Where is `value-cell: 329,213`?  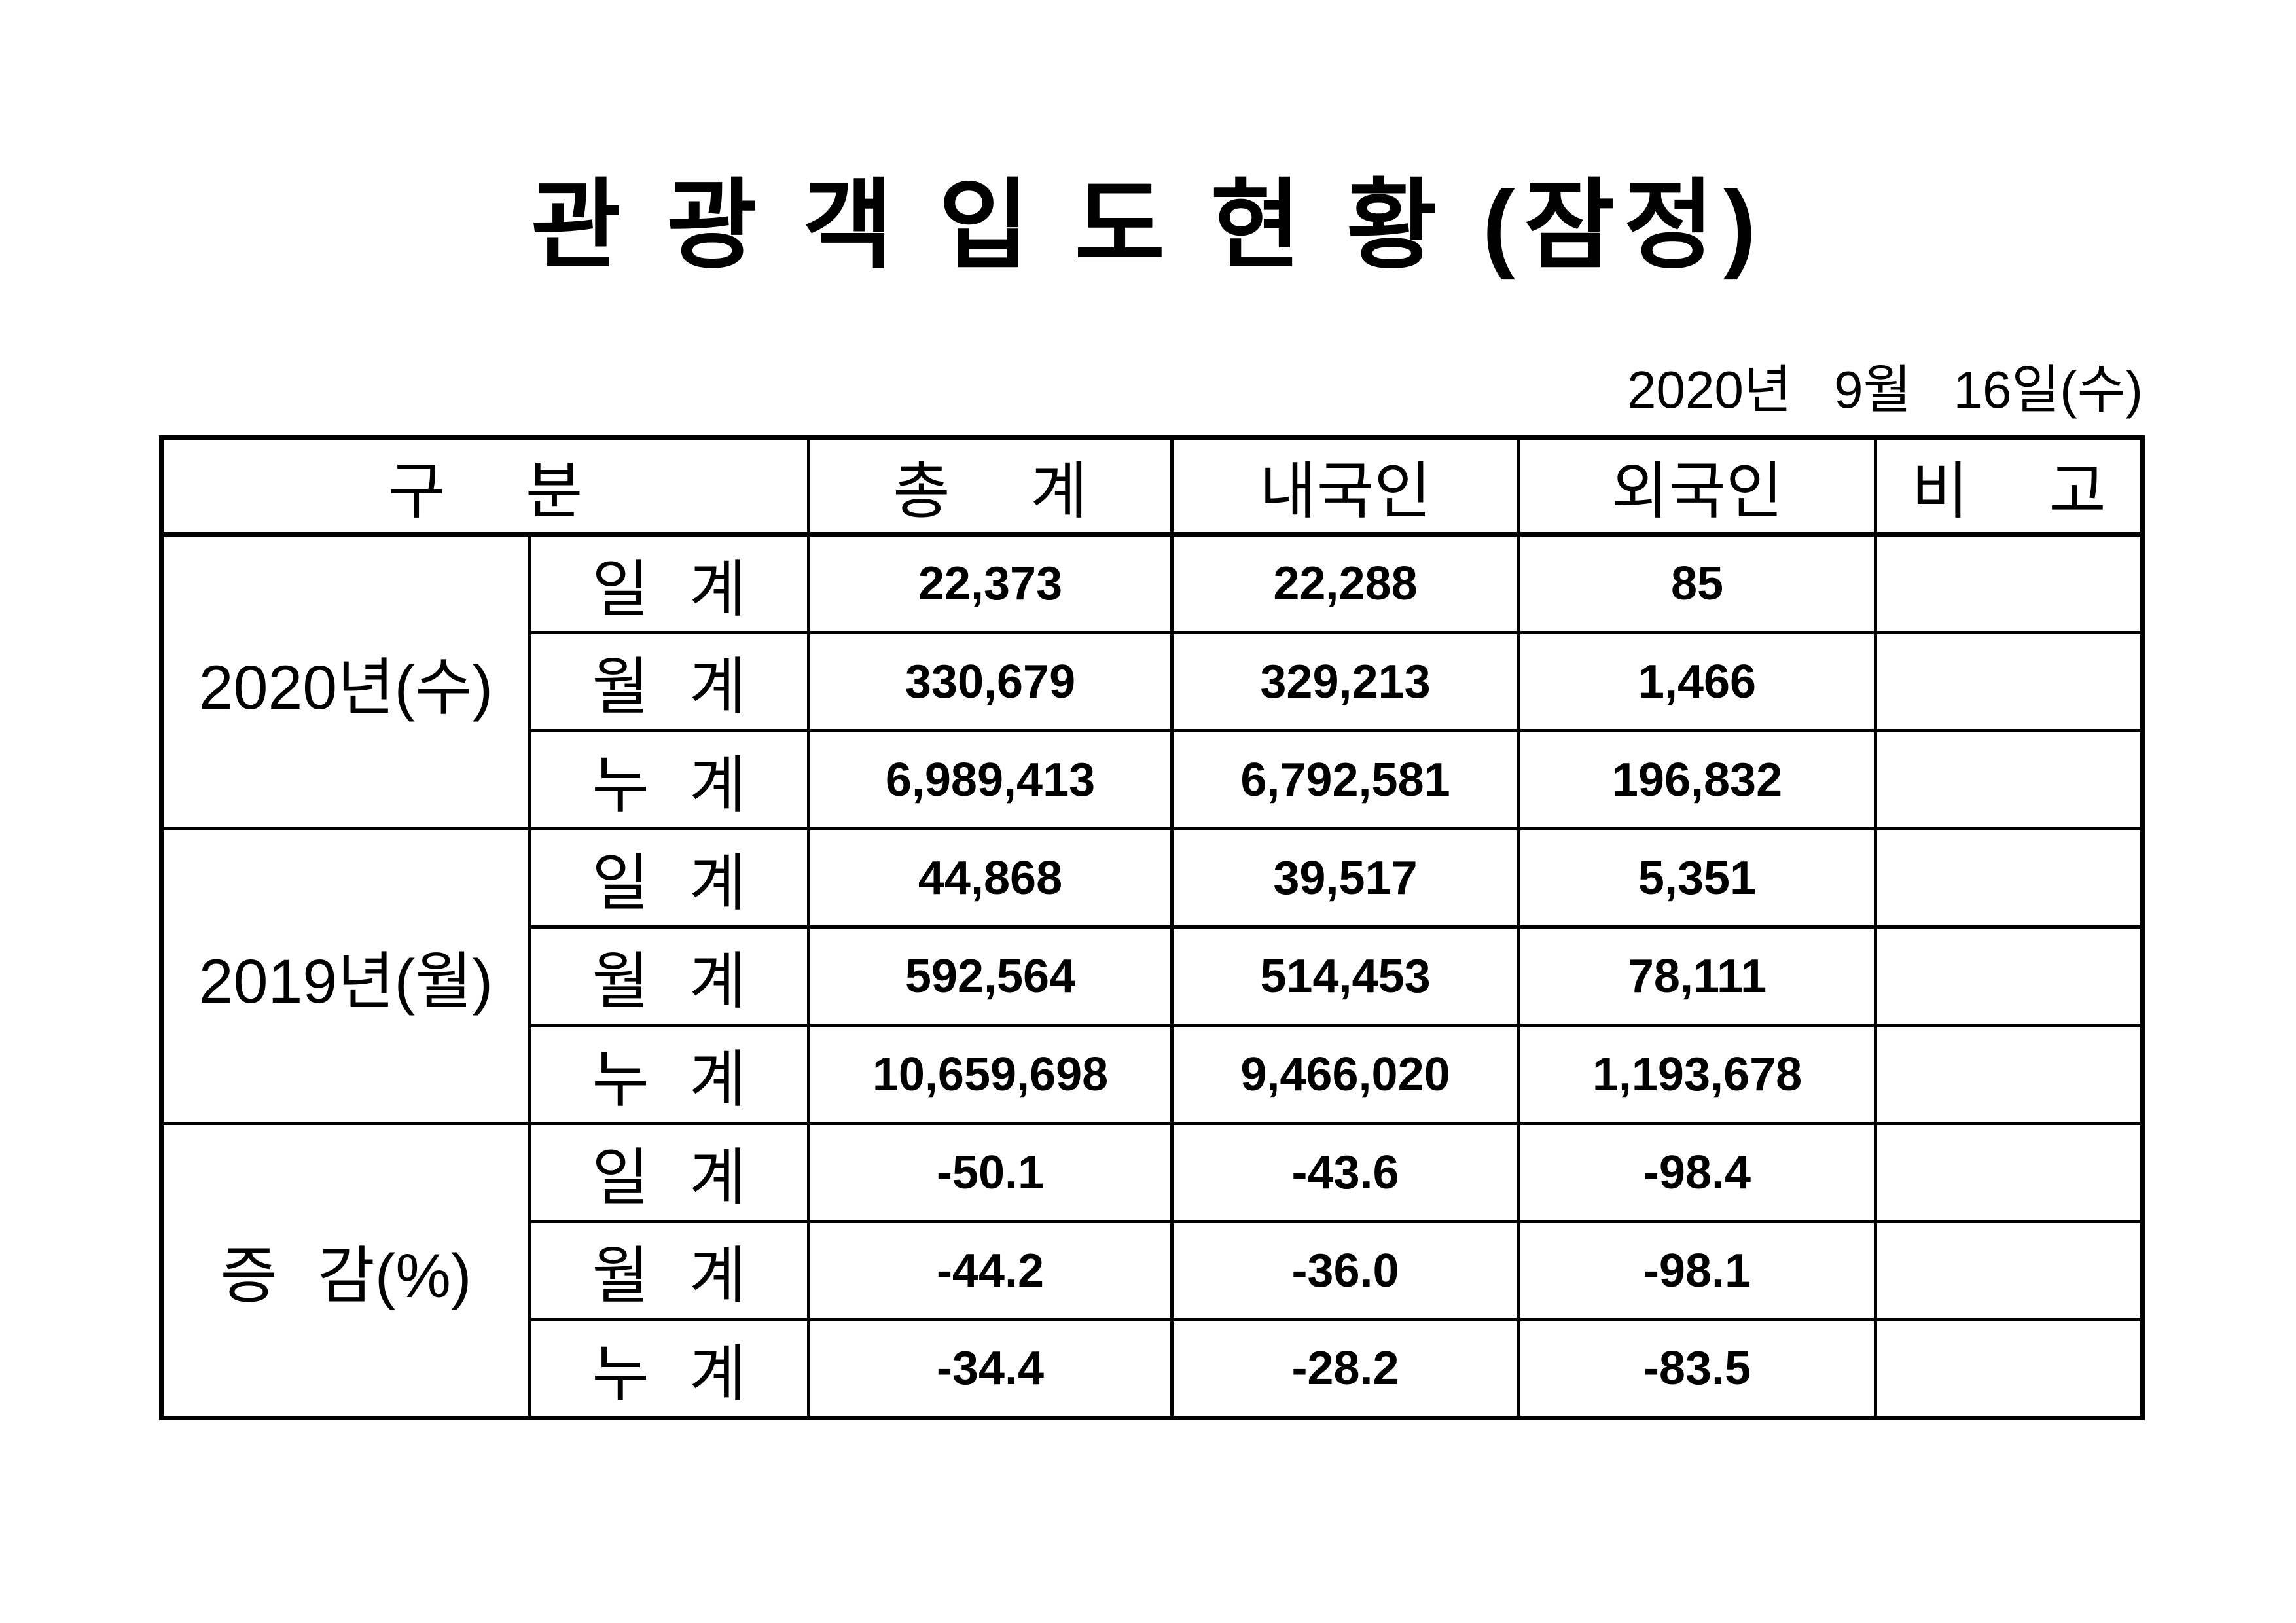 value-cell: 329,213 is located at coordinates (1345, 681).